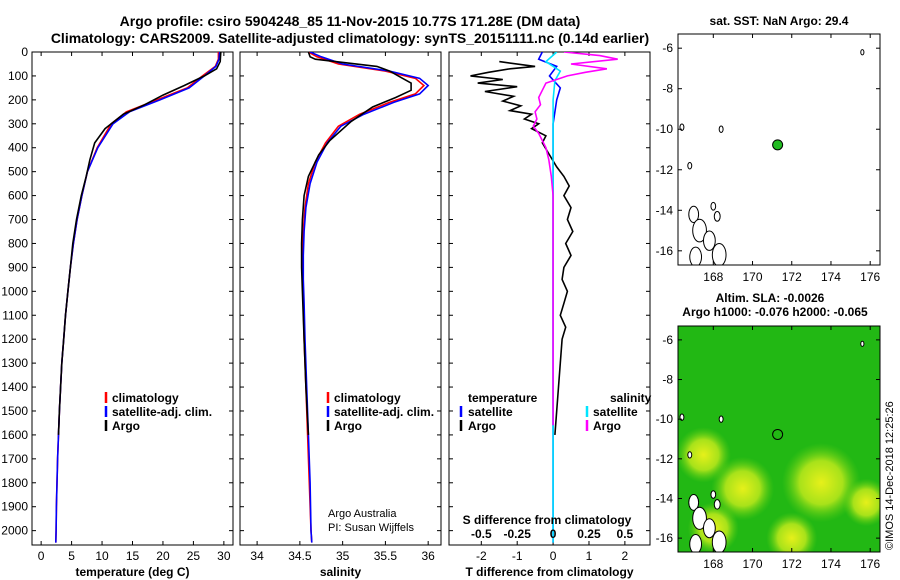 The height and width of the screenshot is (580, 900). What do you see at coordinates (589, 556) in the screenshot?
I see `x-tick-label: 1` at bounding box center [589, 556].